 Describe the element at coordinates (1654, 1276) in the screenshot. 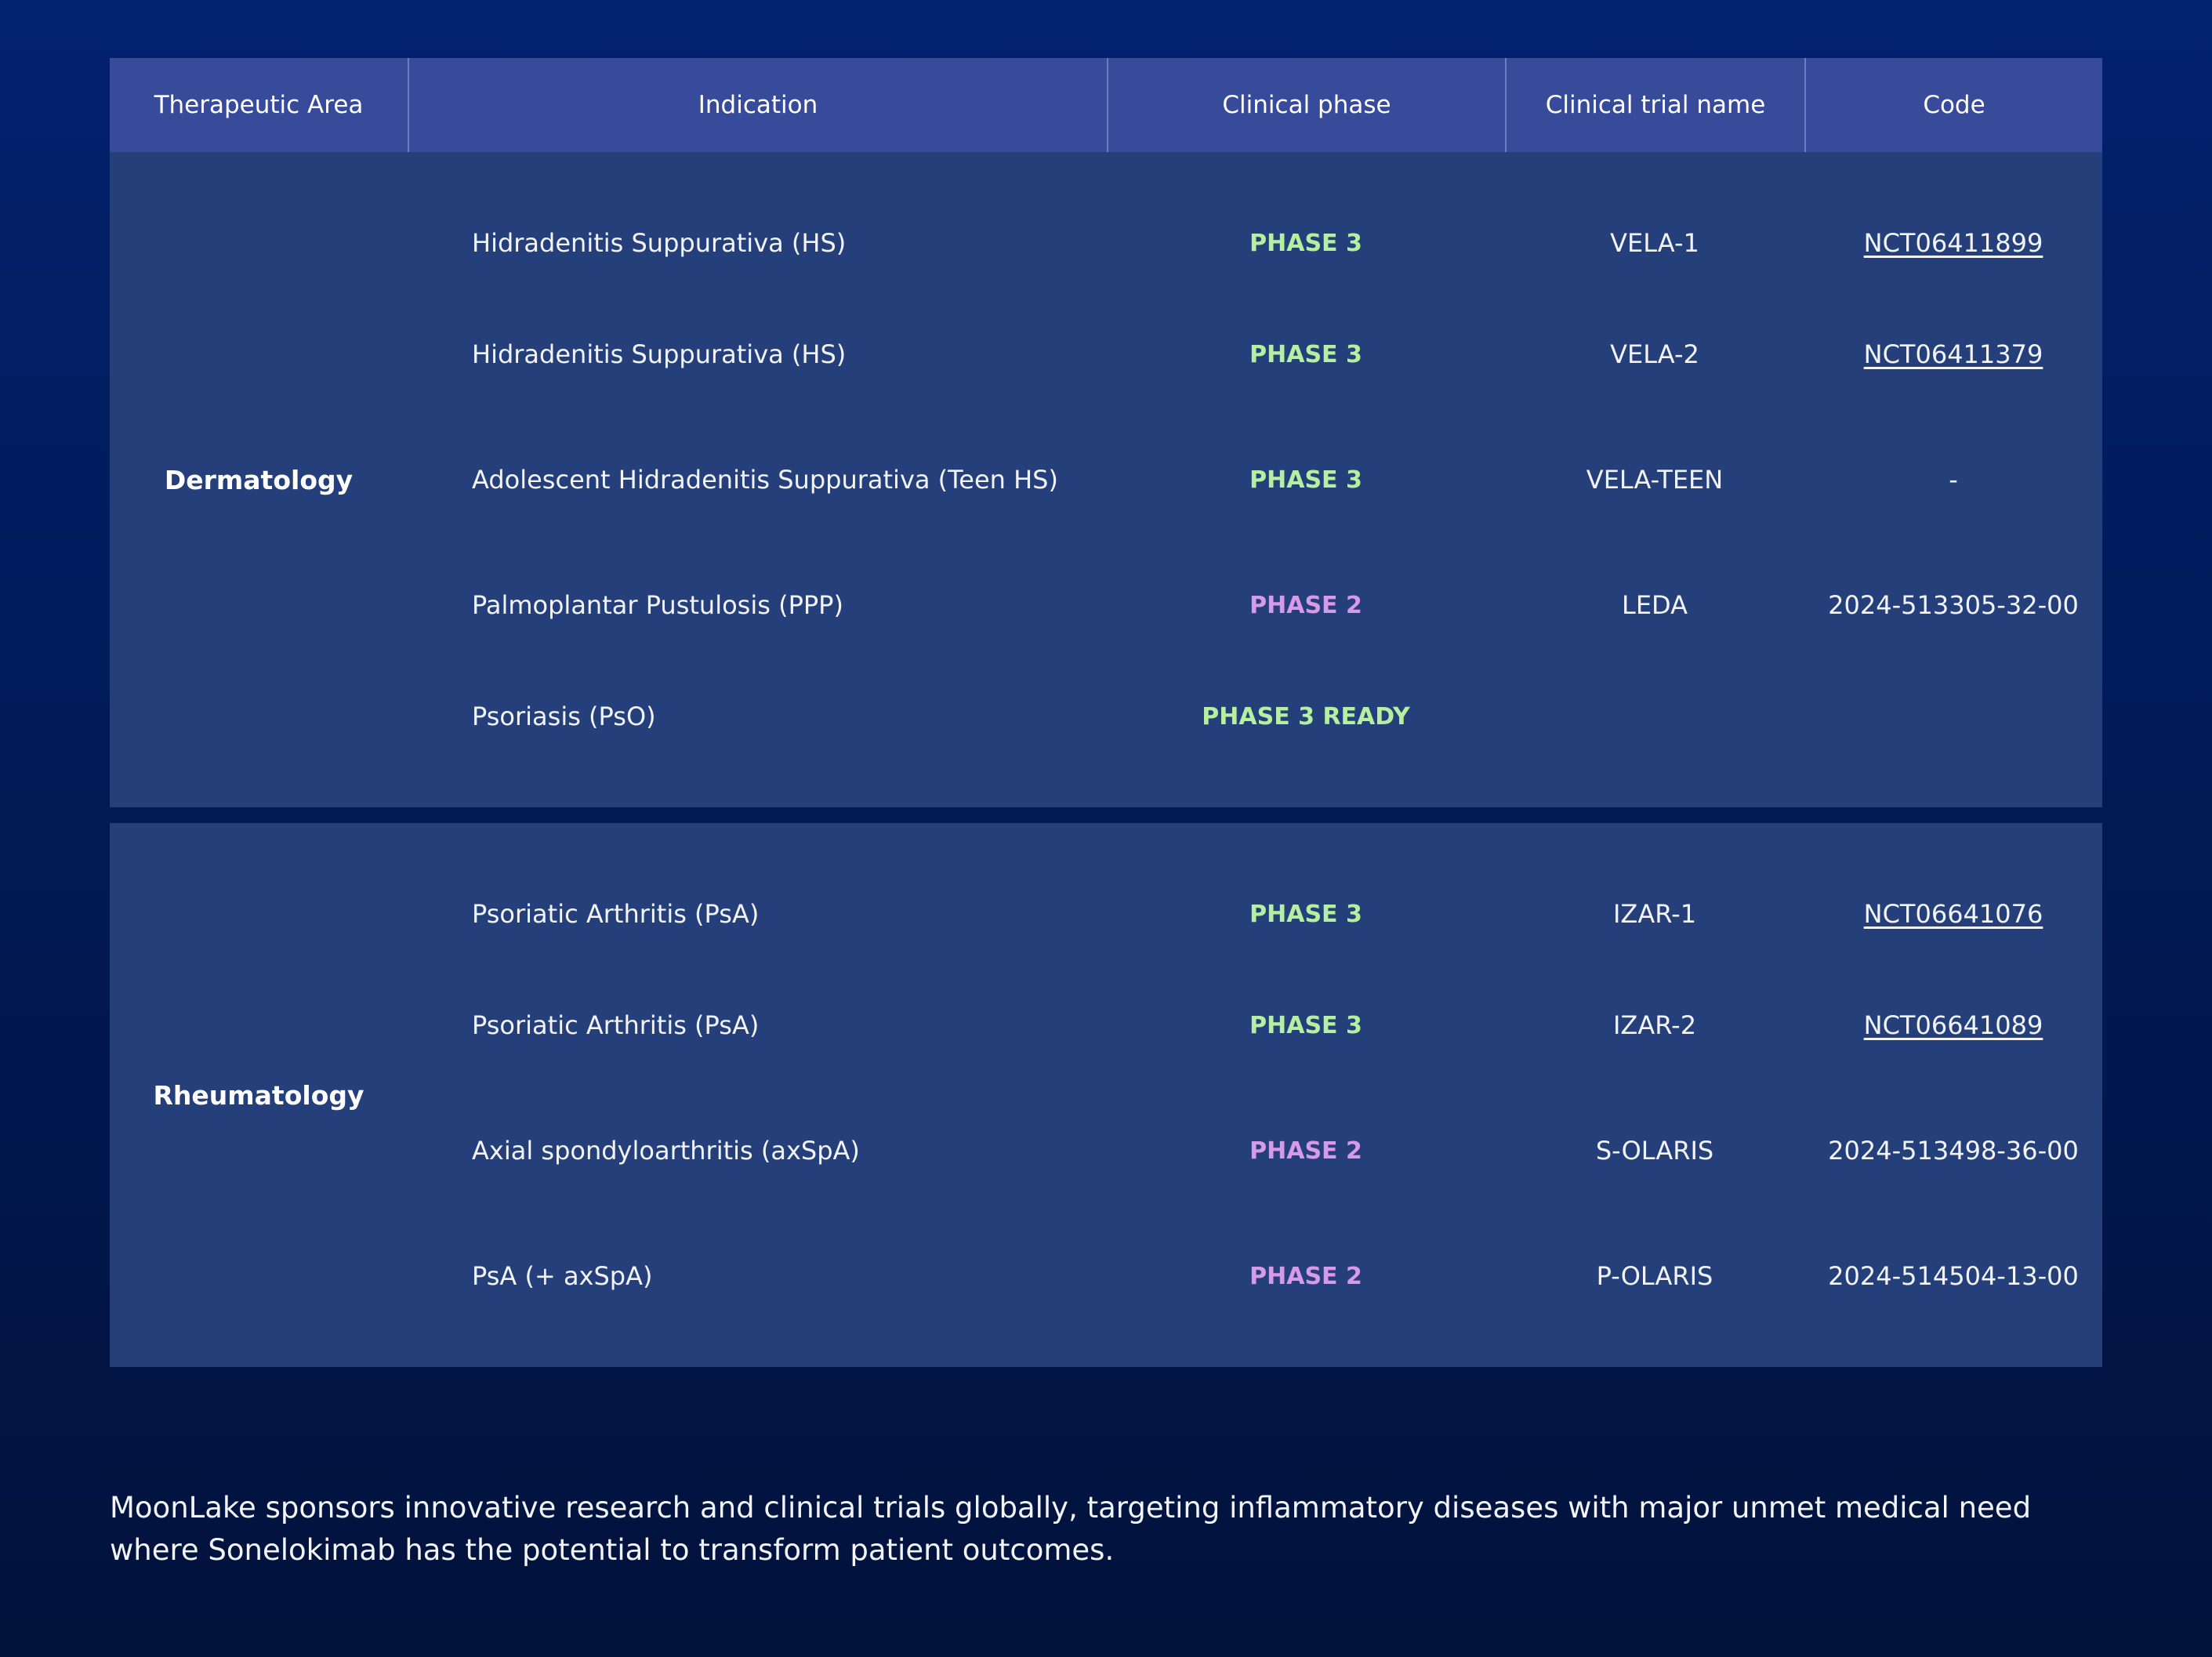

I see `trial-name-cell: P-OLARIS` at that location.